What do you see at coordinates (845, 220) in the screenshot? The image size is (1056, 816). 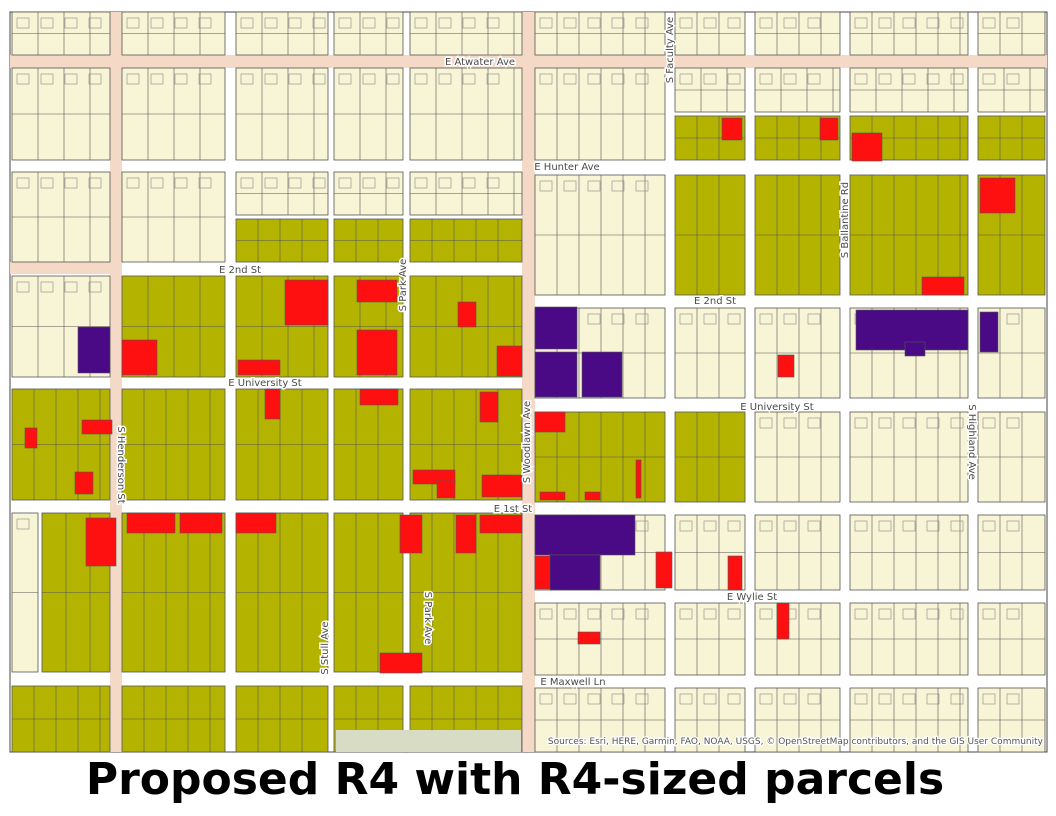 I see `street-label: S Ballantine Rd` at bounding box center [845, 220].